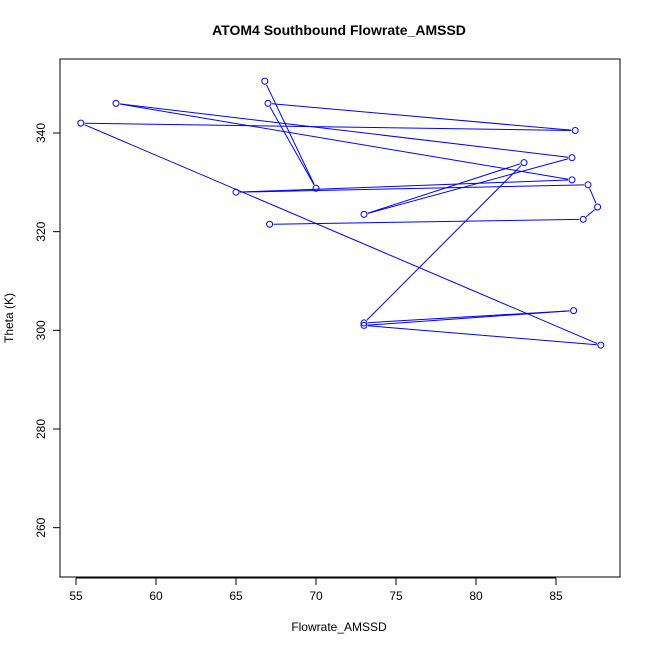  I want to click on x-tick-label: 85, so click(556, 596).